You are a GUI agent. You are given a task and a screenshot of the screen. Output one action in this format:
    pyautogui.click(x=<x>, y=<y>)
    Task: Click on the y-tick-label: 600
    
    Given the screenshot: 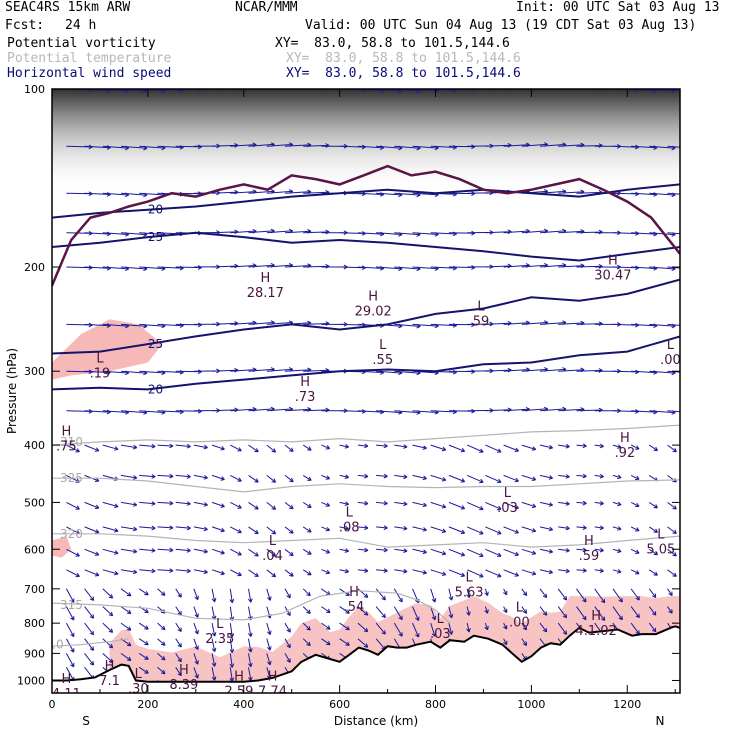 What is the action you would take?
    pyautogui.click(x=34, y=549)
    